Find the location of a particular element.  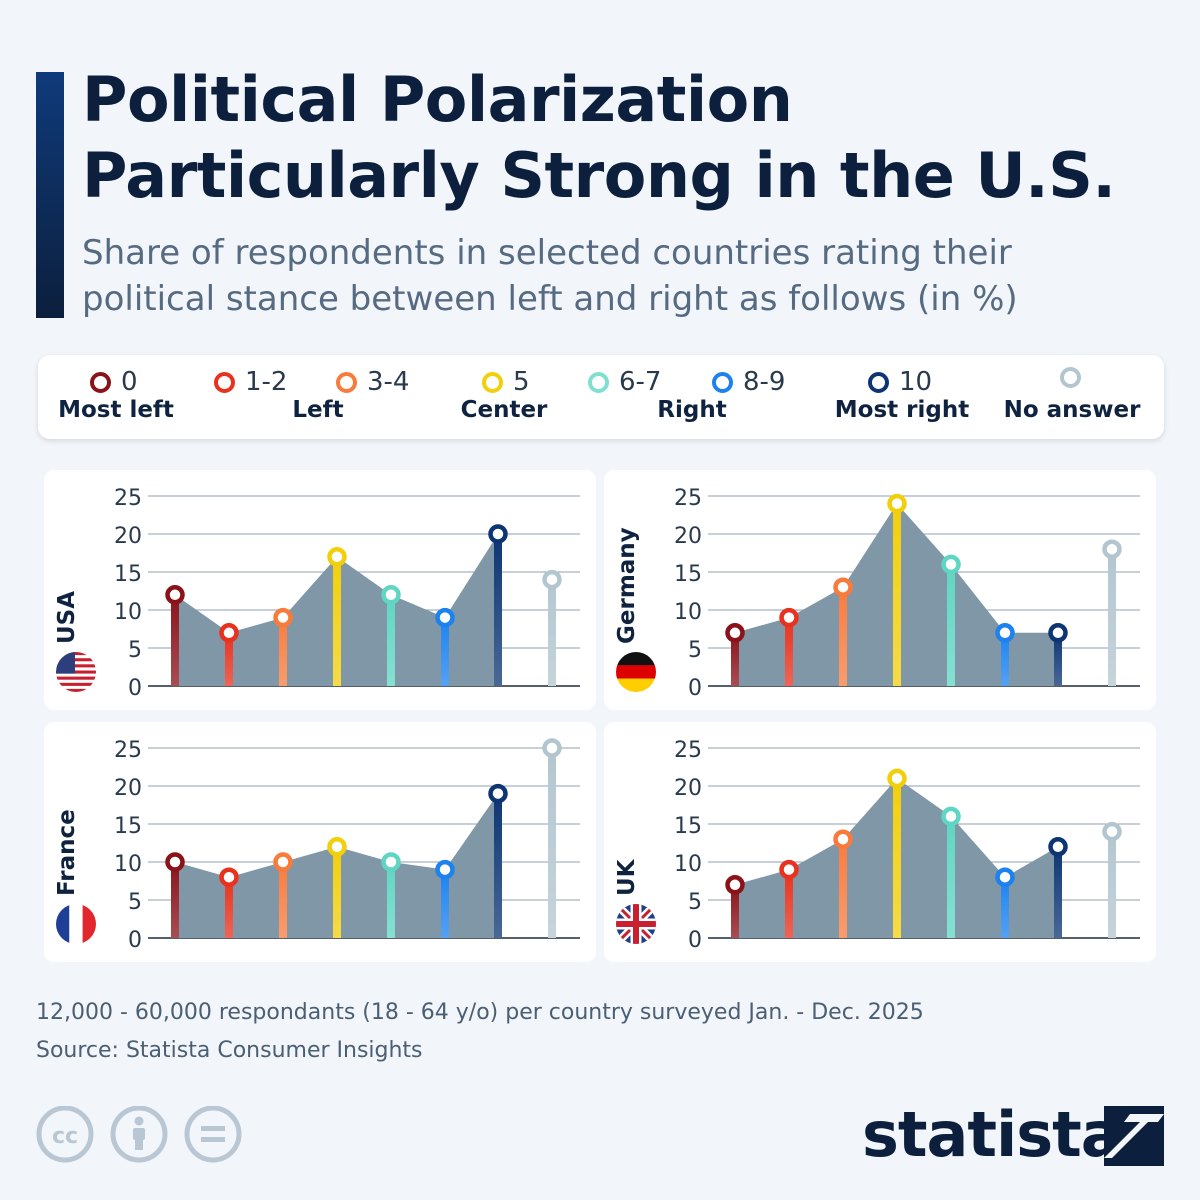

legend-item-10: 10 is located at coordinates (900, 382).